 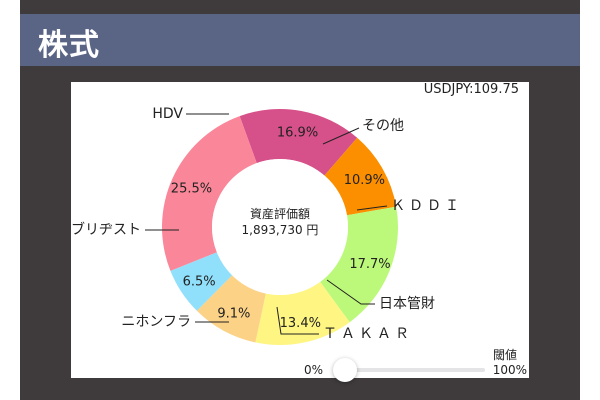 What do you see at coordinates (509, 370) in the screenshot?
I see `slider-max-label: 100%` at bounding box center [509, 370].